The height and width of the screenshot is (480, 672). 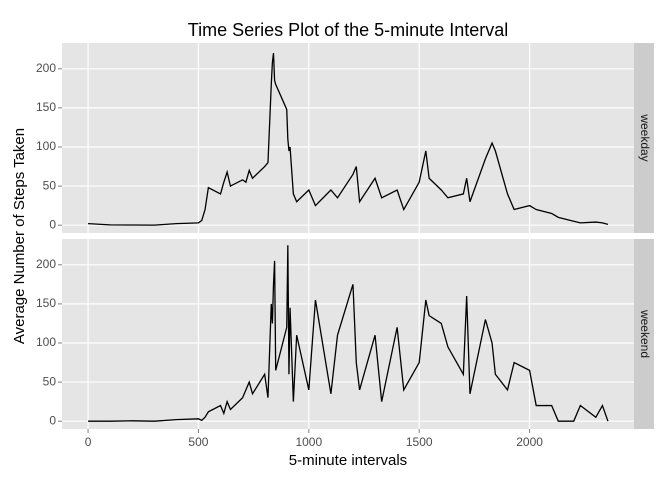 I want to click on facet-label: weekday, so click(x=645, y=137).